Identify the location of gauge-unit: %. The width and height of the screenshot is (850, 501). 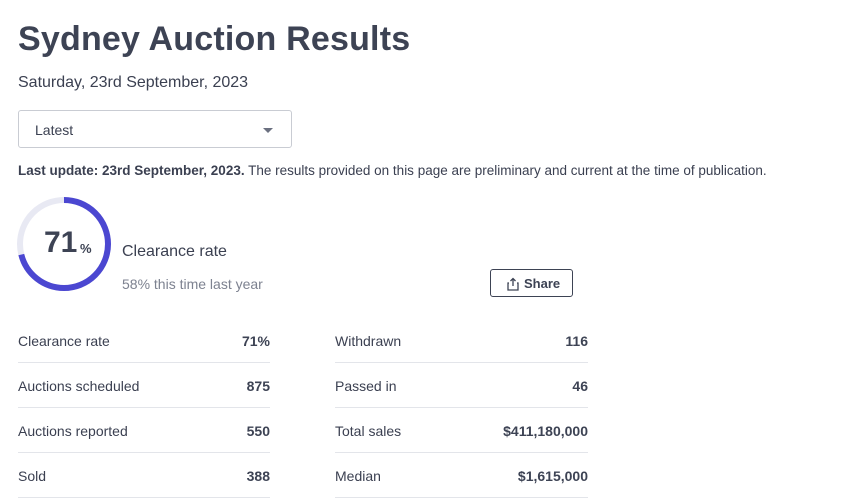
(86, 248).